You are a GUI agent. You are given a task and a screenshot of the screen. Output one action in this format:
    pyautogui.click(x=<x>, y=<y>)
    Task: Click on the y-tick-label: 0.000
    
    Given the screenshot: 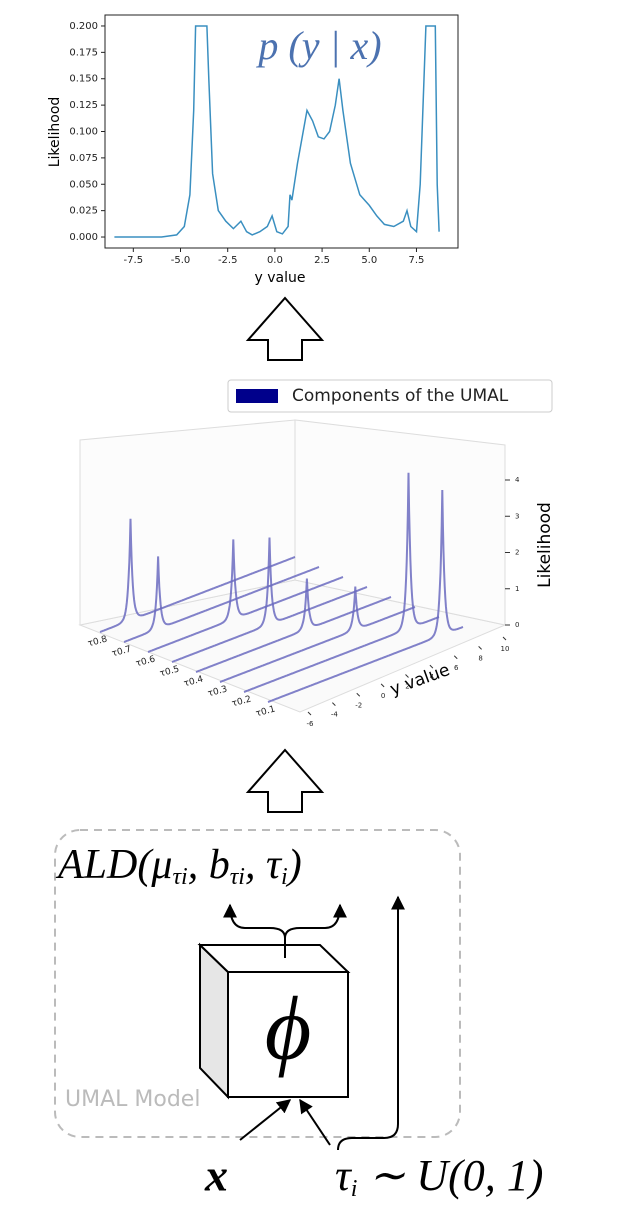 What is the action you would take?
    pyautogui.click(x=83, y=237)
    